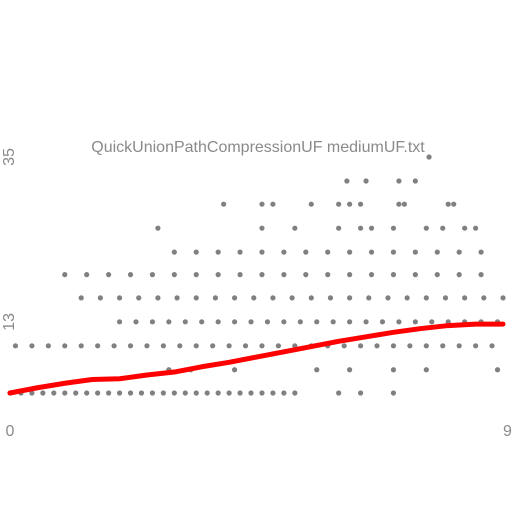 This screenshot has height=512, width=512. What do you see at coordinates (256, 358) in the screenshot?
I see `average-line` at bounding box center [256, 358].